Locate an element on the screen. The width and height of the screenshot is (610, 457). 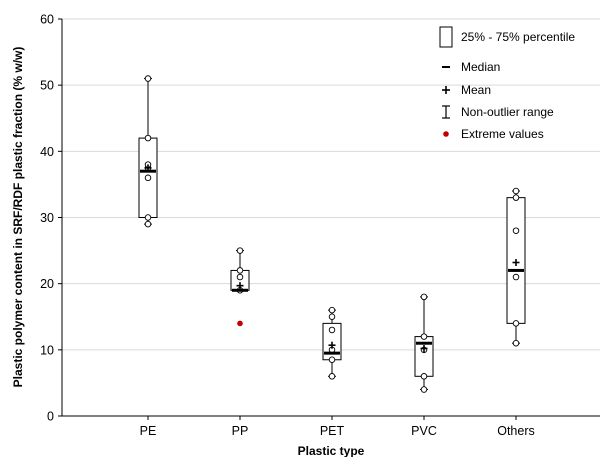
legend-item-median: Median is located at coordinates (471, 67).